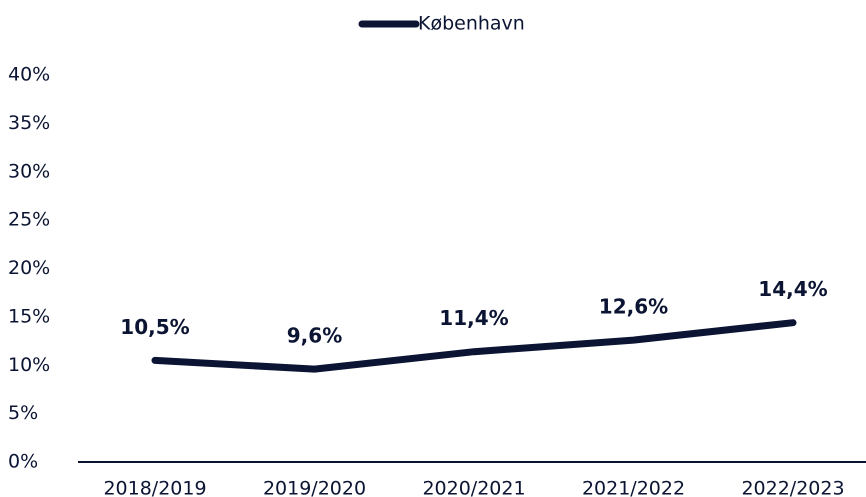 The image size is (866, 497). I want to click on y-tick-label: 5%, so click(23, 413).